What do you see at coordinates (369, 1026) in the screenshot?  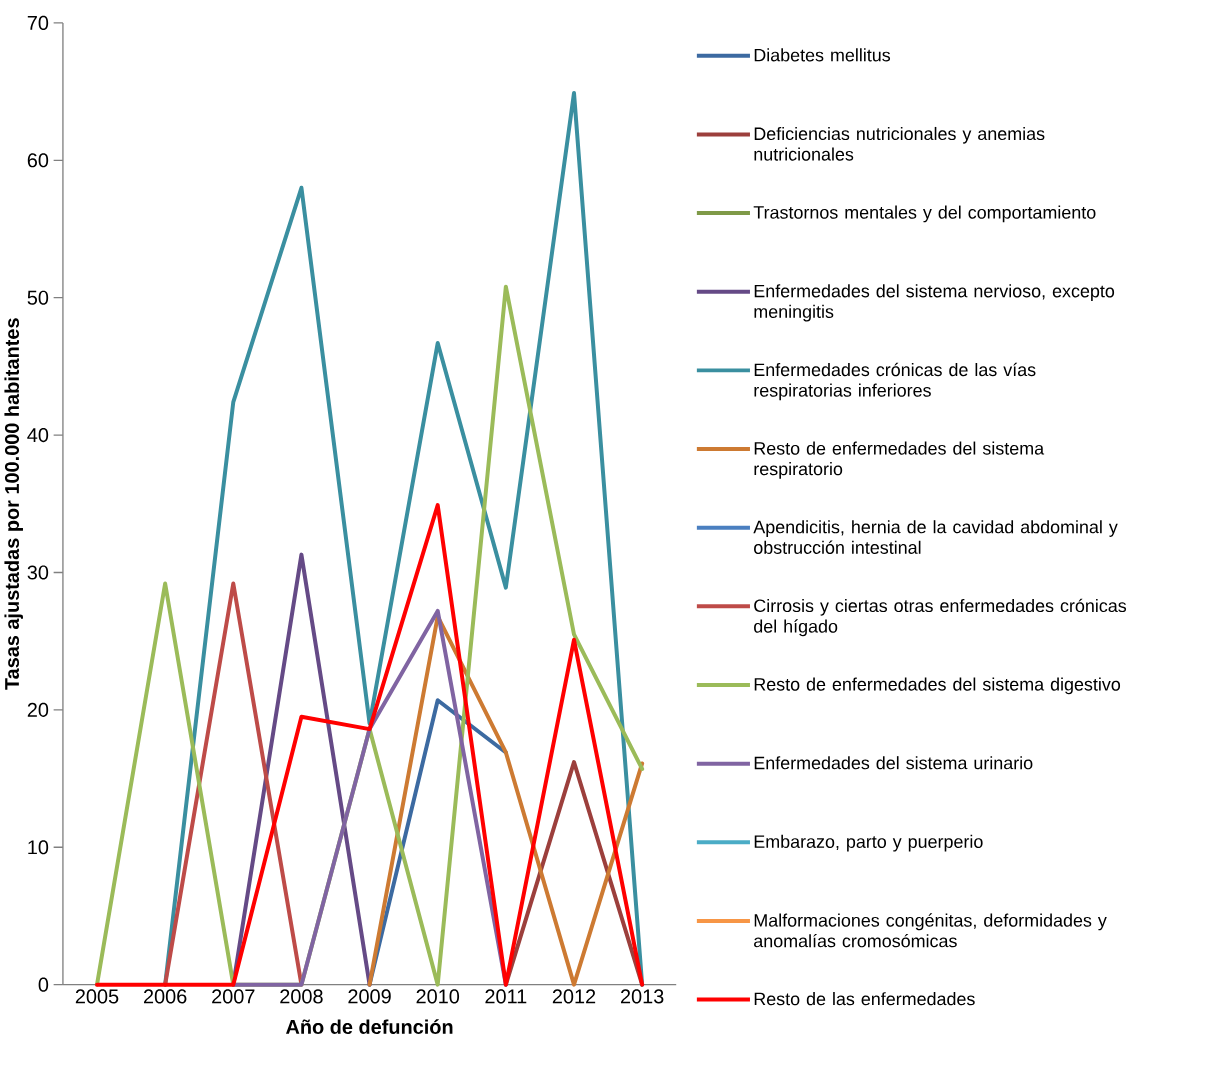 I see `x-axis-title: Año de defunción` at bounding box center [369, 1026].